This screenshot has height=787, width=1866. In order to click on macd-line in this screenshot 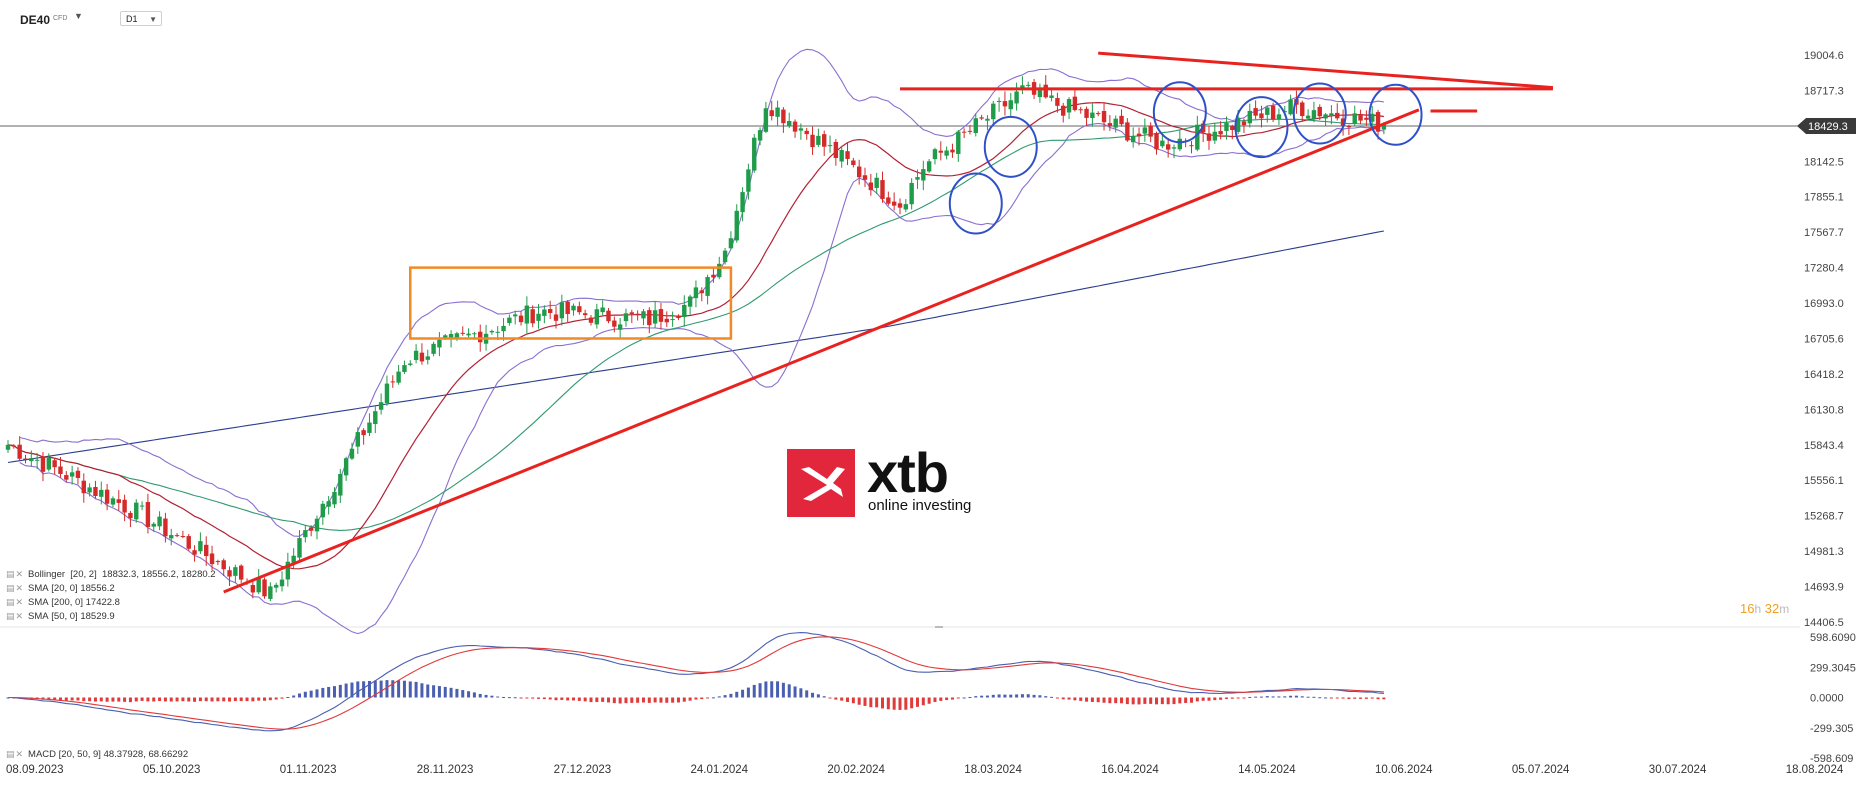, I will do `click(695, 682)`.